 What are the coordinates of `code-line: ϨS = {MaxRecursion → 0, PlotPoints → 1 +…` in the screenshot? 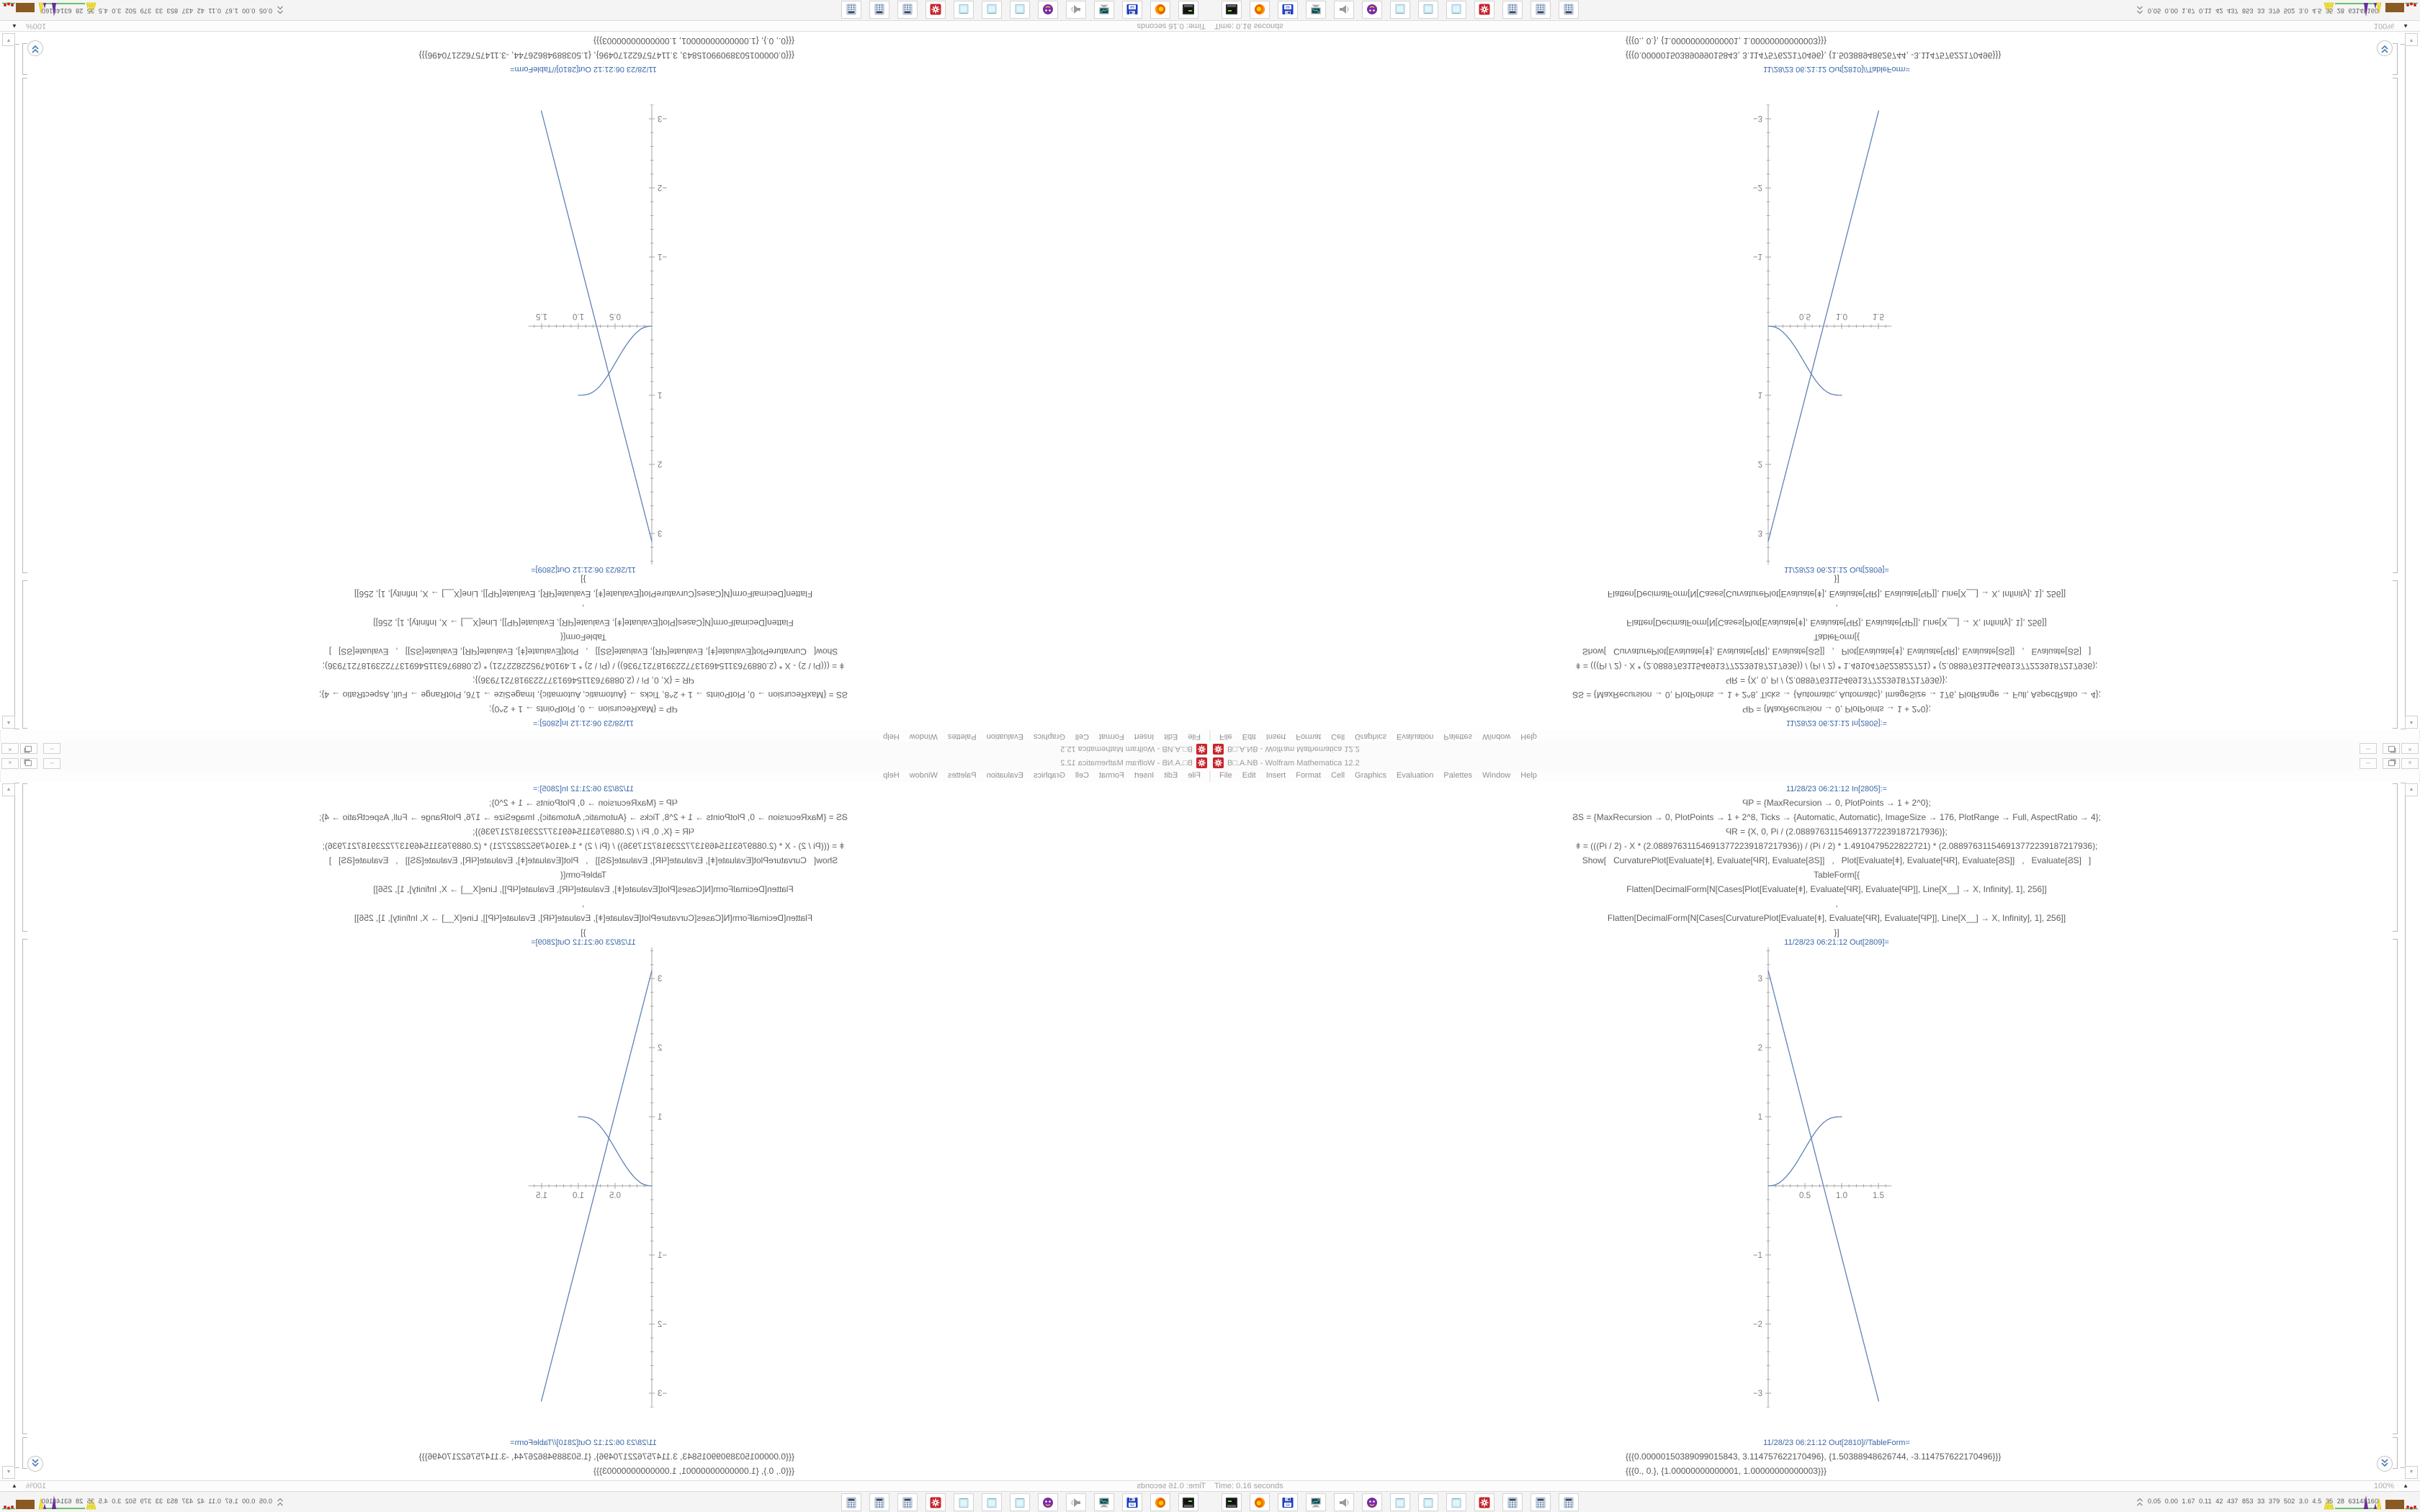 It's located at (1836, 695).